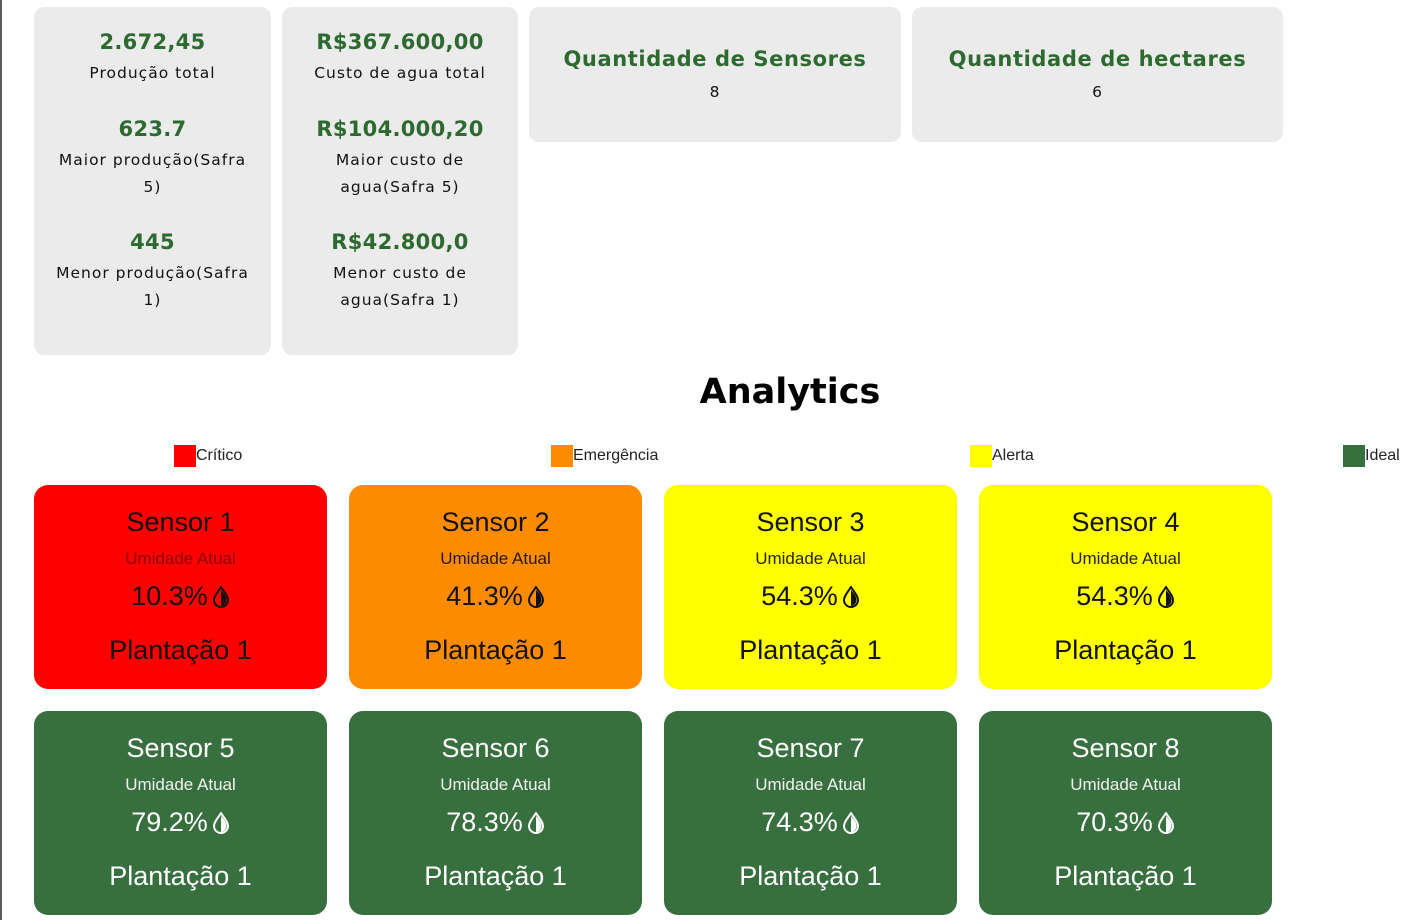 This screenshot has width=1418, height=920. Describe the element at coordinates (169, 596) in the screenshot. I see `sensor-humidity-value: 10.3%` at that location.